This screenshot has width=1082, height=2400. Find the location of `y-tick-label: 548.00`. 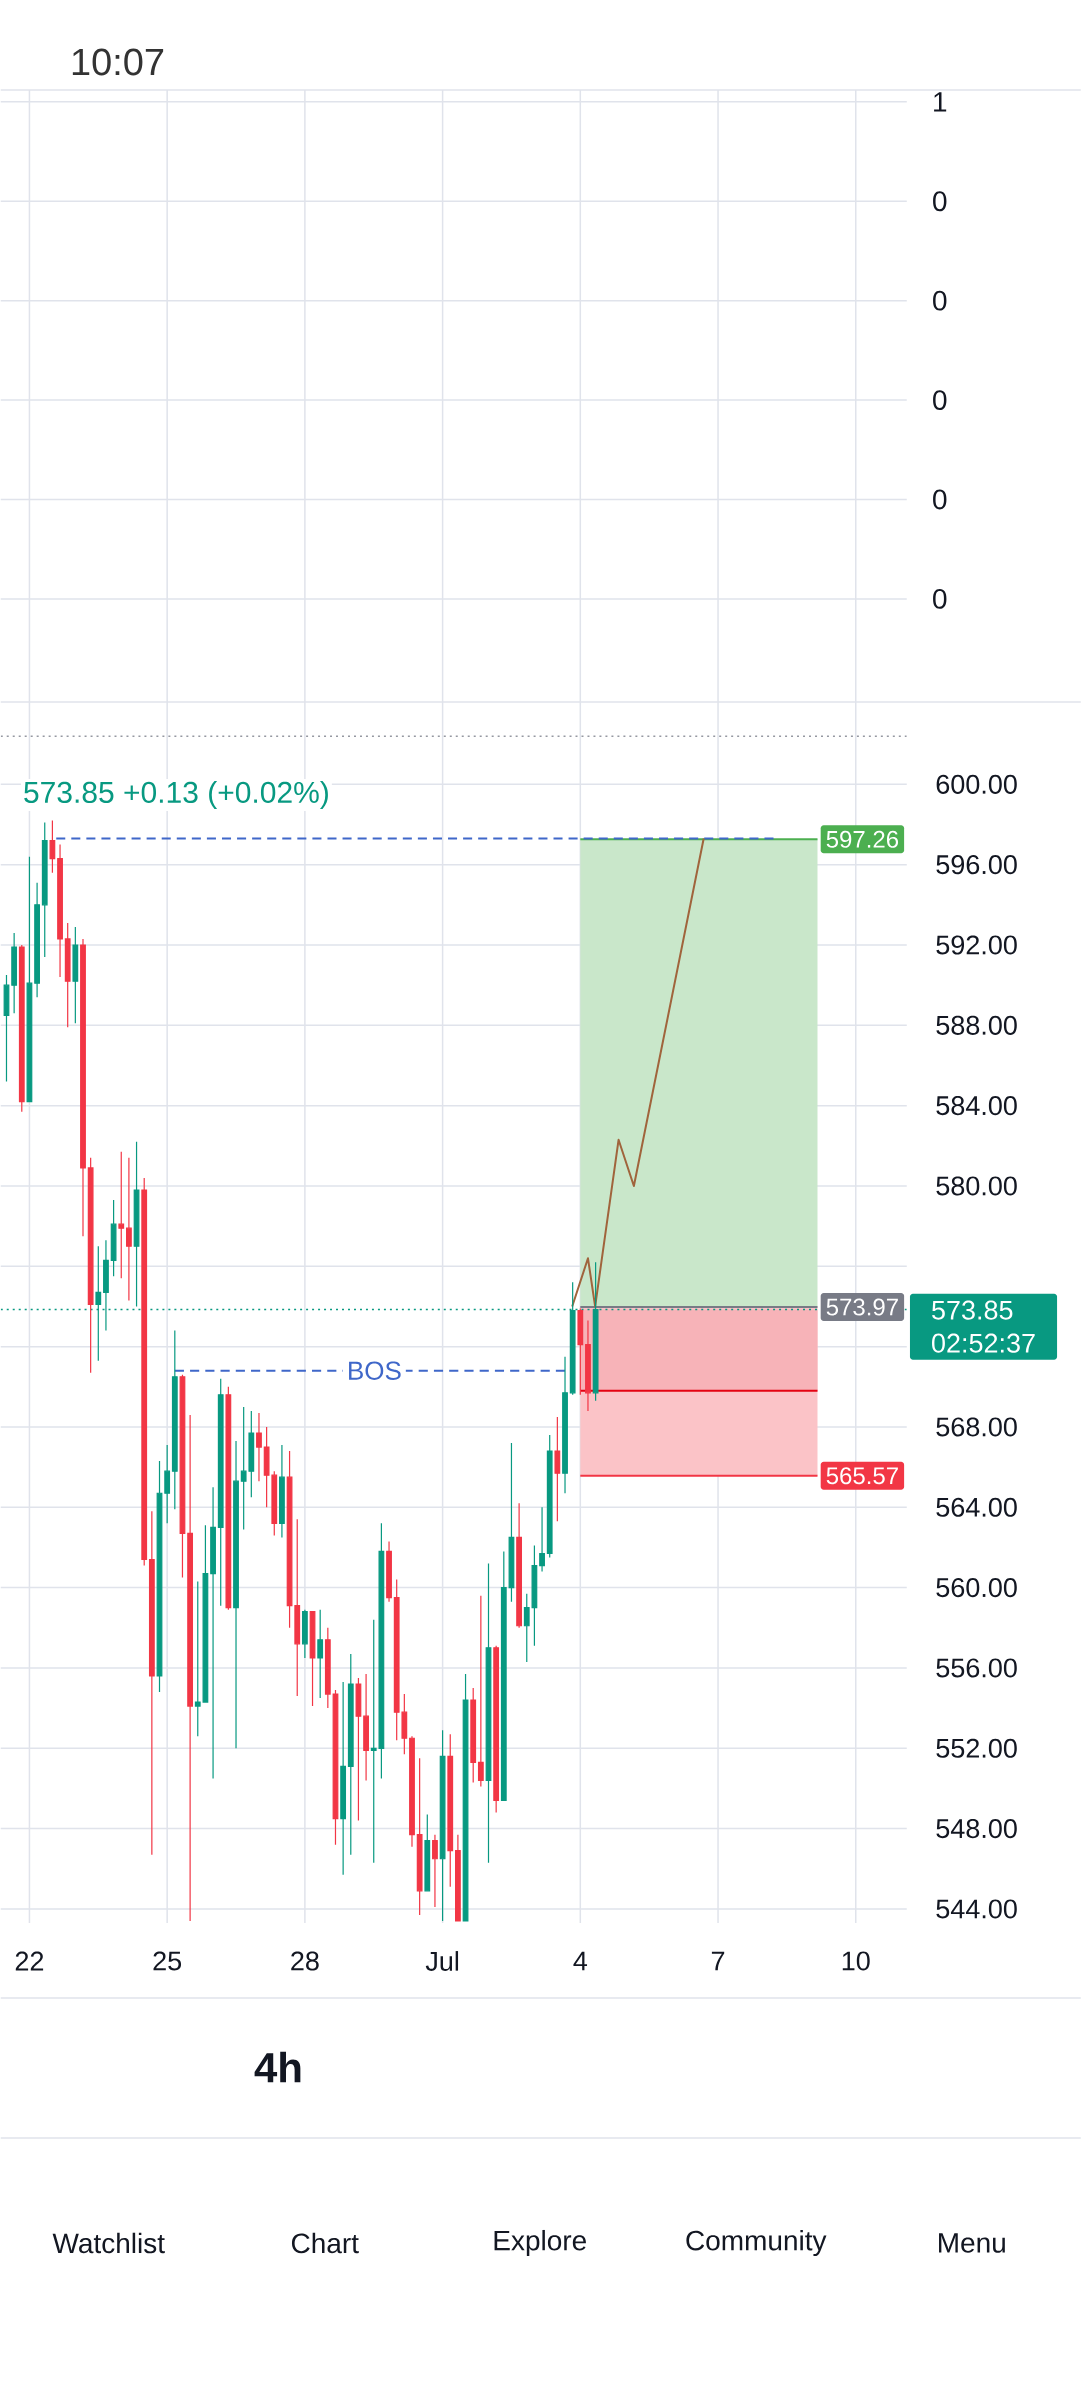

y-tick-label: 548.00 is located at coordinates (977, 1829).